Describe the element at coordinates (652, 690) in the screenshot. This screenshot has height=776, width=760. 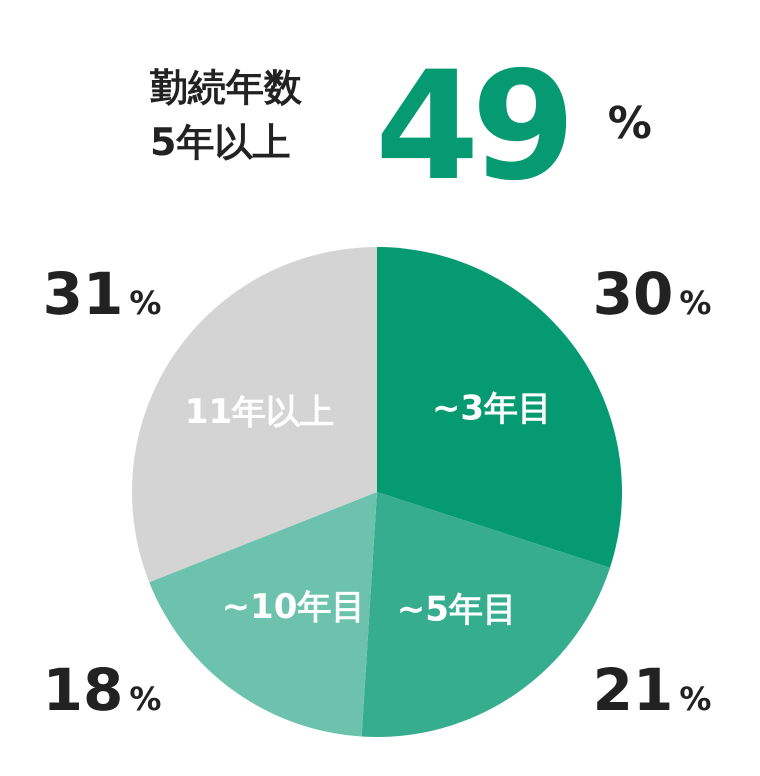
I see `data-label: 21%` at that location.